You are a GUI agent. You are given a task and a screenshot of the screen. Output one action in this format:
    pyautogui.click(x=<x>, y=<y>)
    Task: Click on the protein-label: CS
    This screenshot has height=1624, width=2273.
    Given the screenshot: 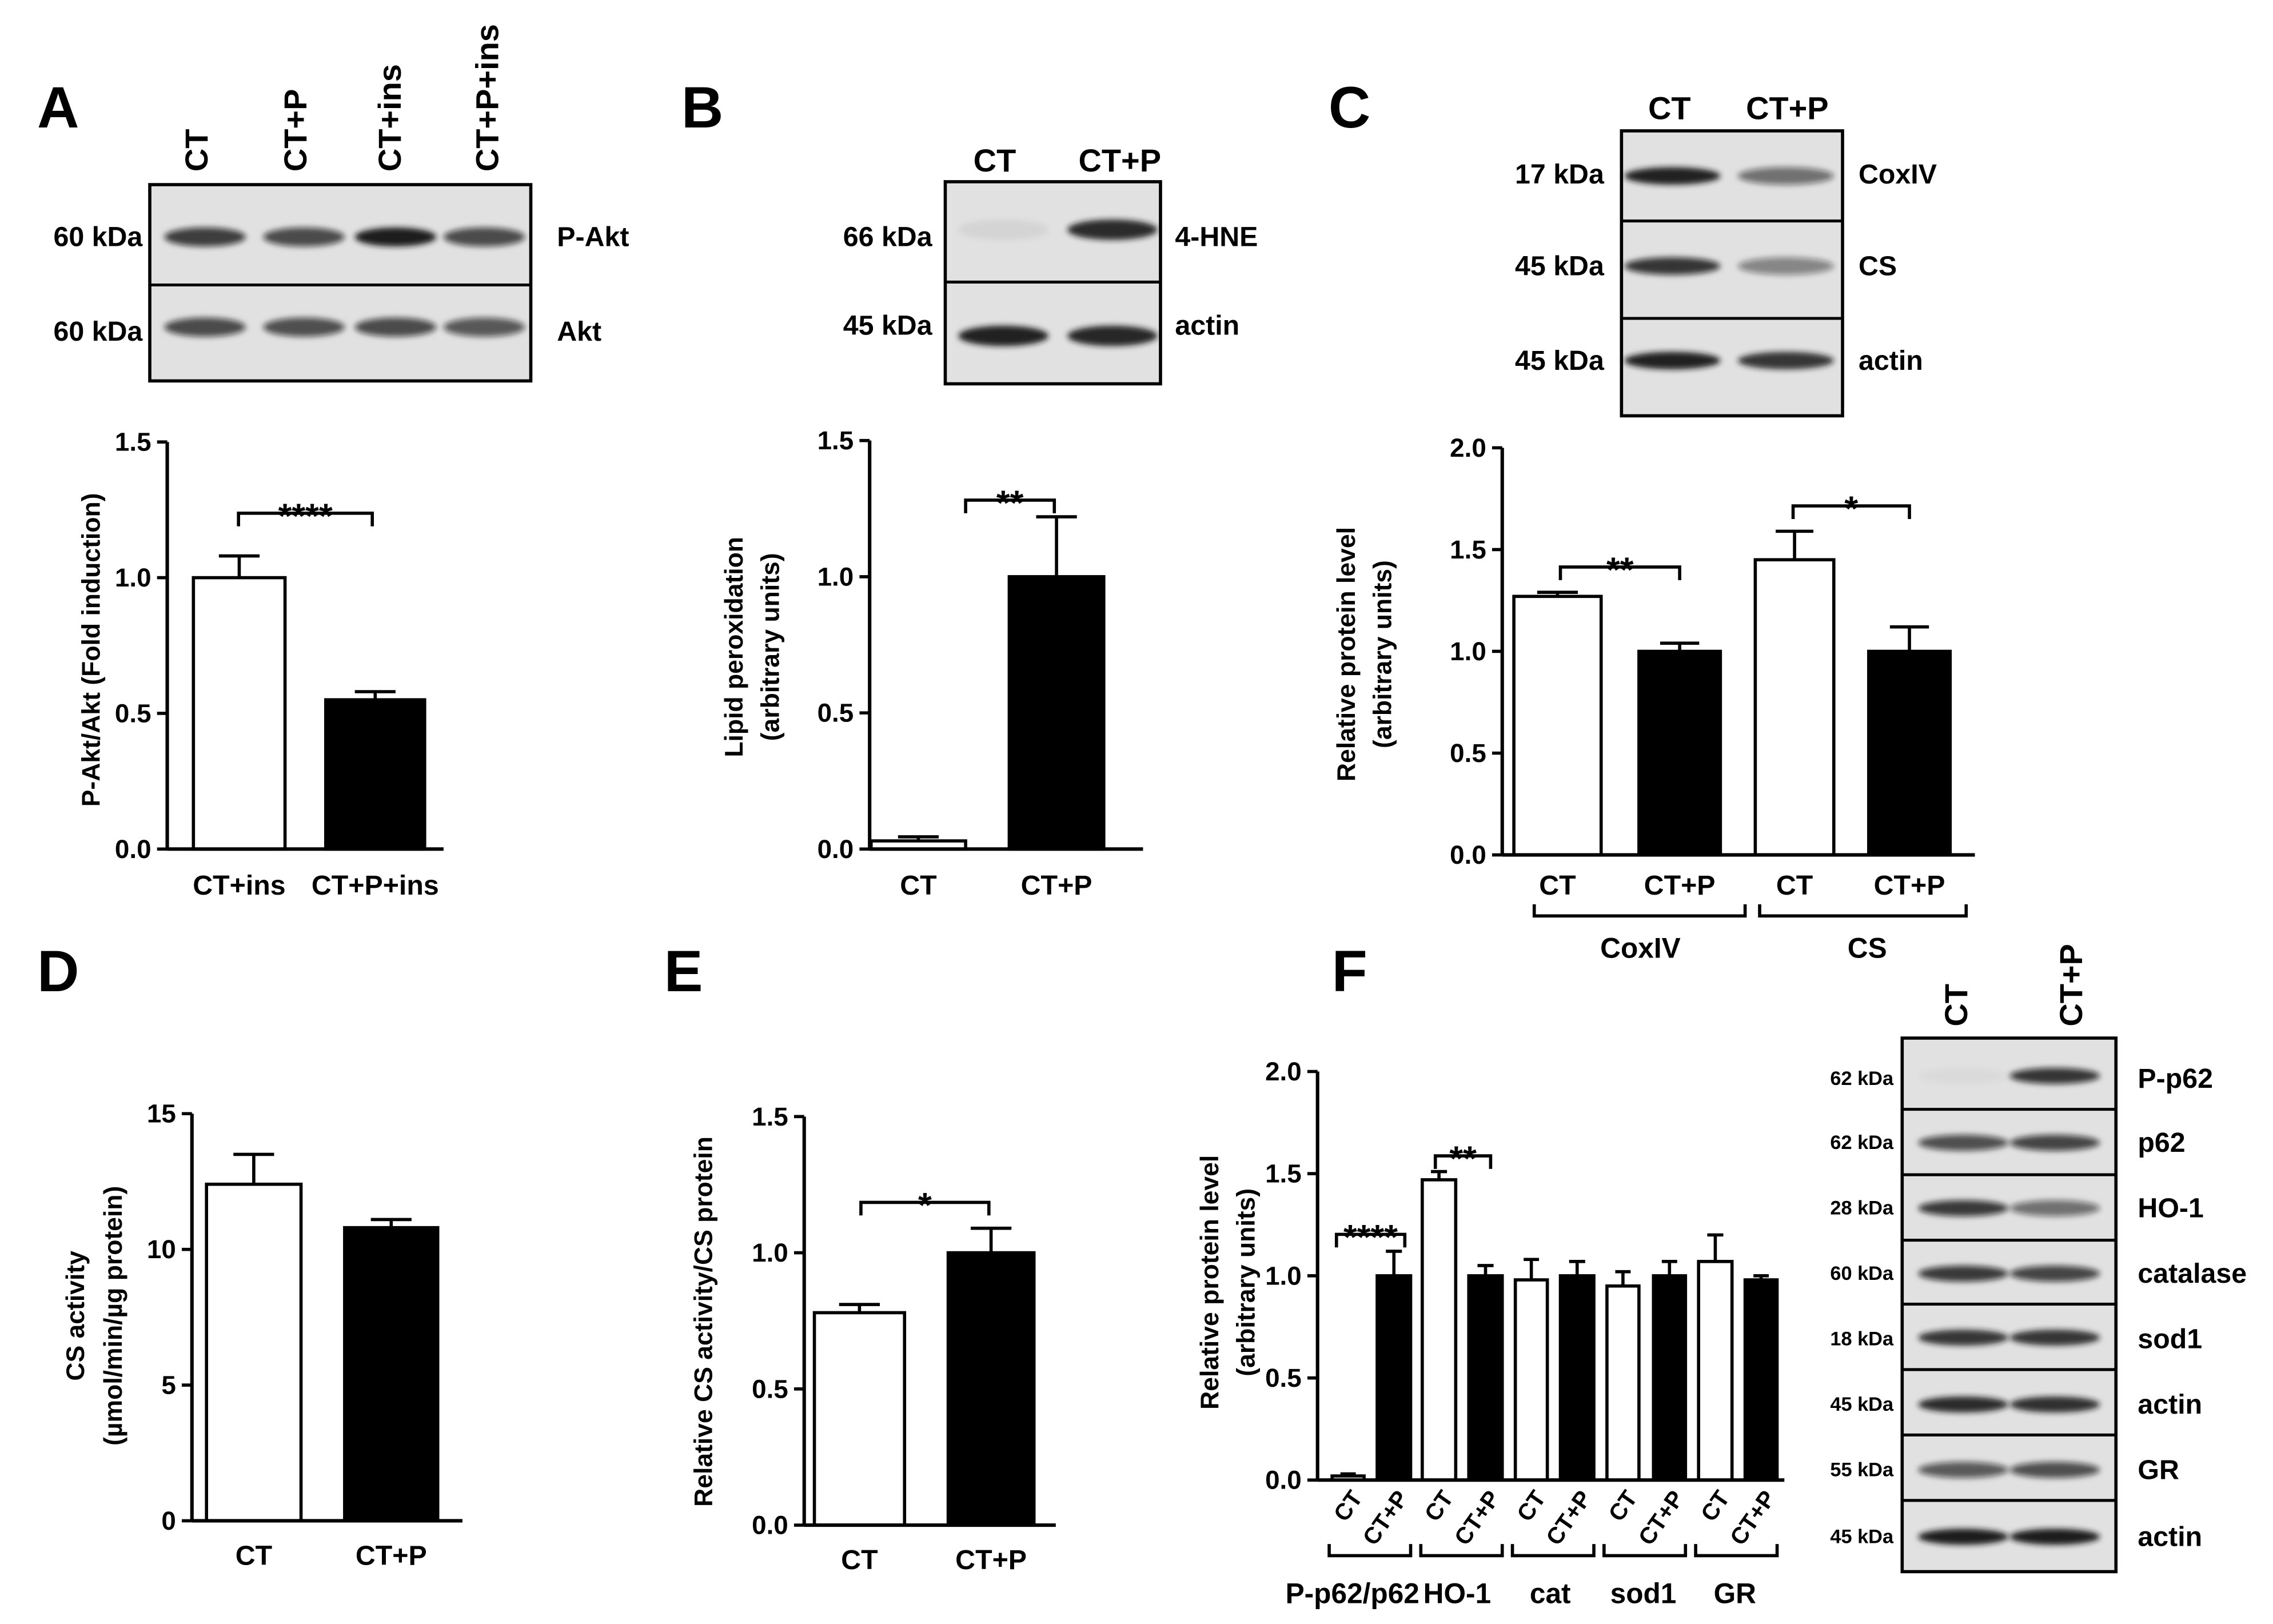 What is the action you would take?
    pyautogui.click(x=1878, y=265)
    